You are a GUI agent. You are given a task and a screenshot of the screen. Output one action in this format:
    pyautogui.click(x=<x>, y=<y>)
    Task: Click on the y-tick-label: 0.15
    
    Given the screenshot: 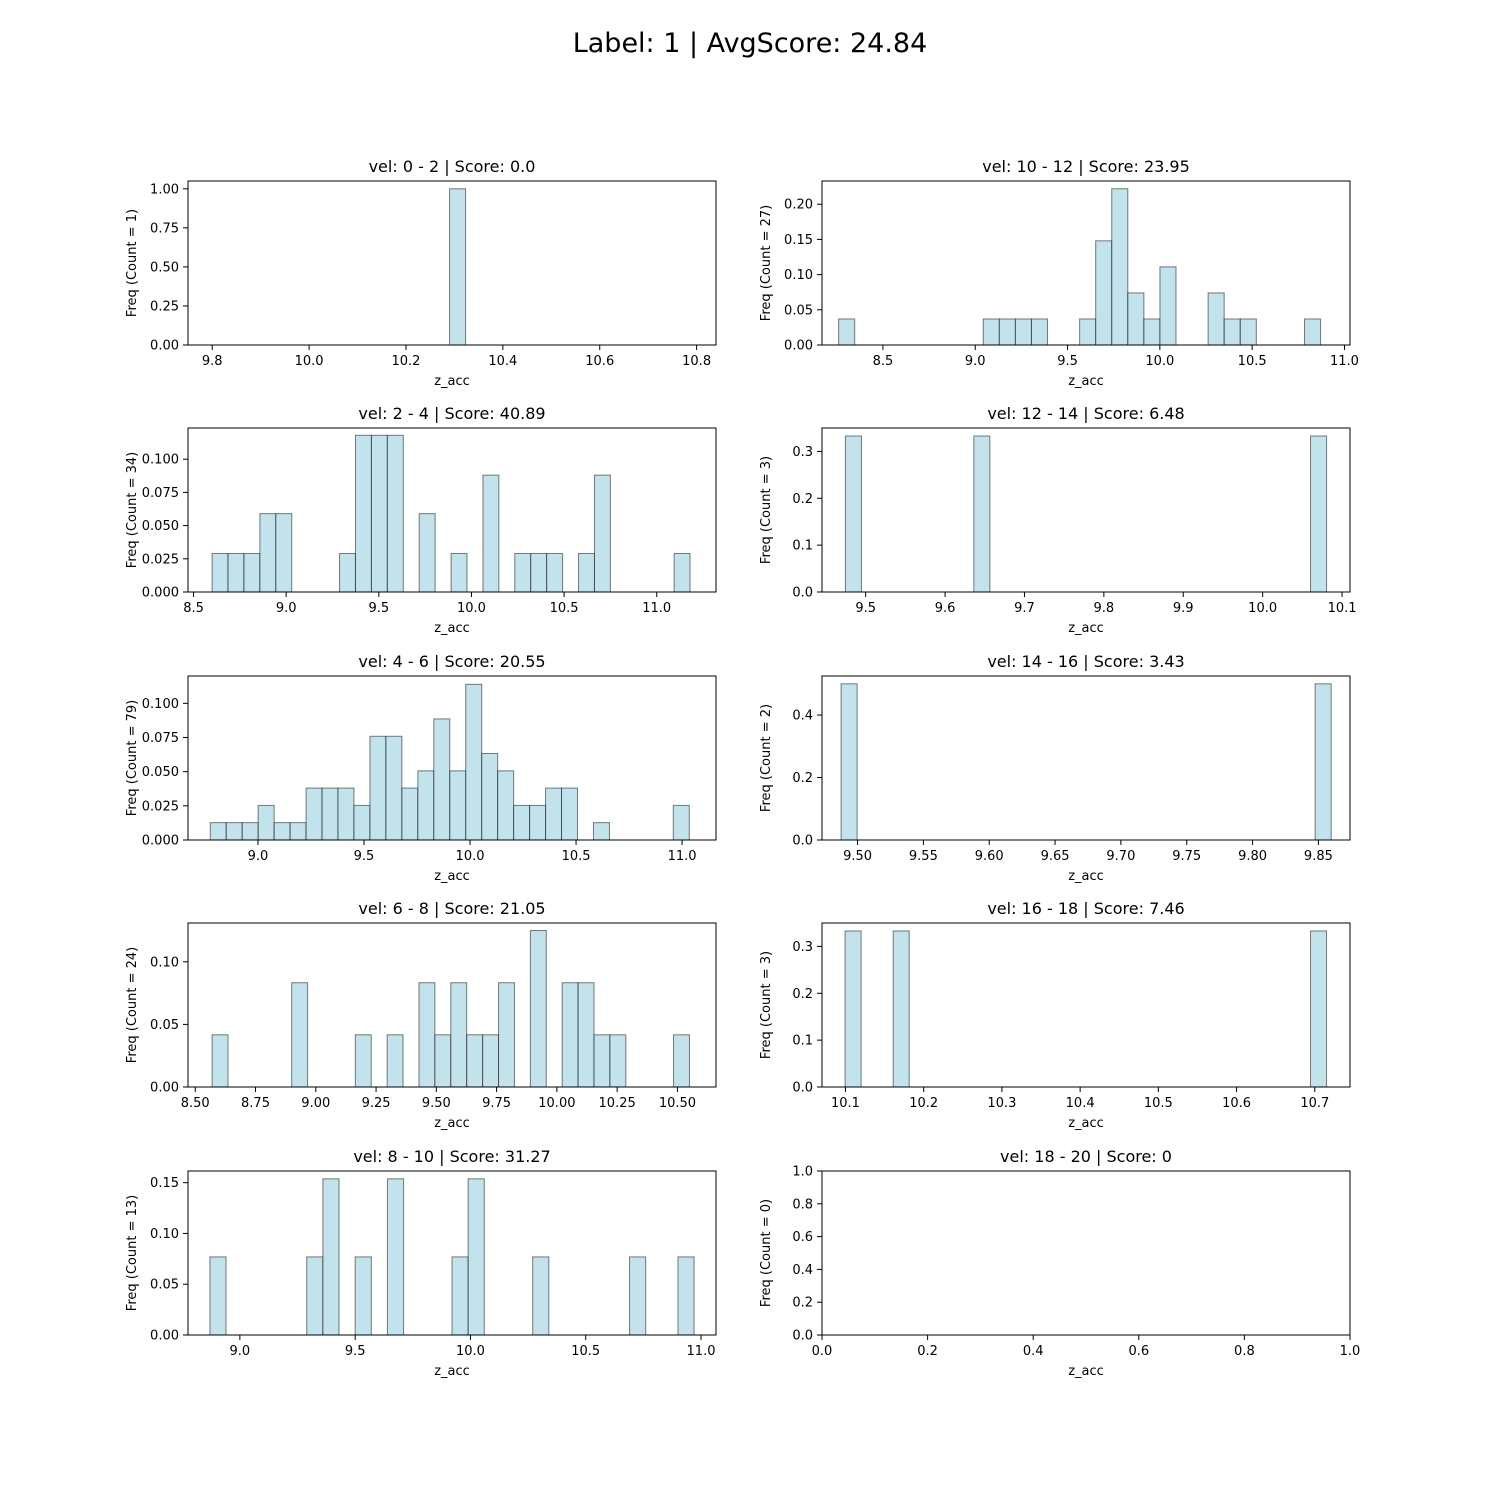 What is the action you would take?
    pyautogui.click(x=164, y=1183)
    